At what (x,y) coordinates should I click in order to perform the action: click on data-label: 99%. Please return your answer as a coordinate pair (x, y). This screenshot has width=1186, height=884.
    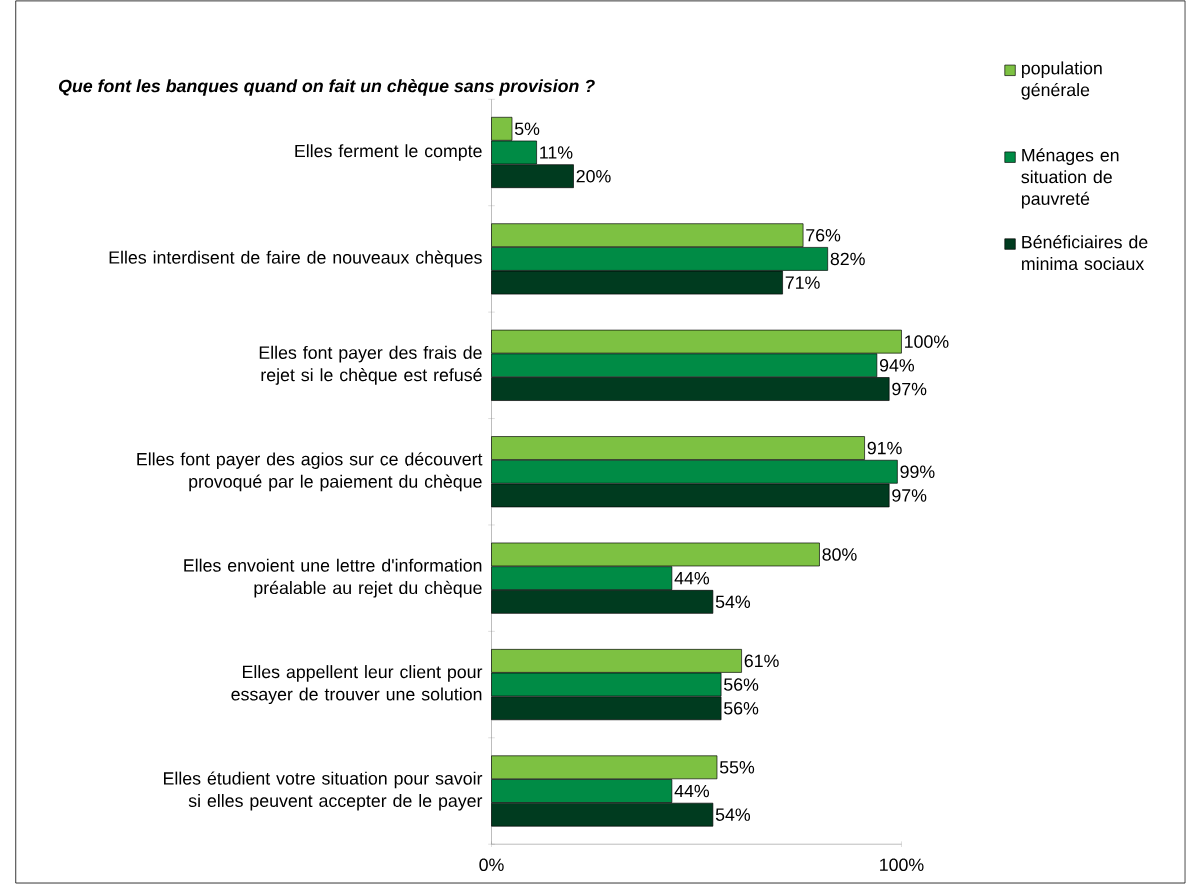
    Looking at the image, I should click on (917, 472).